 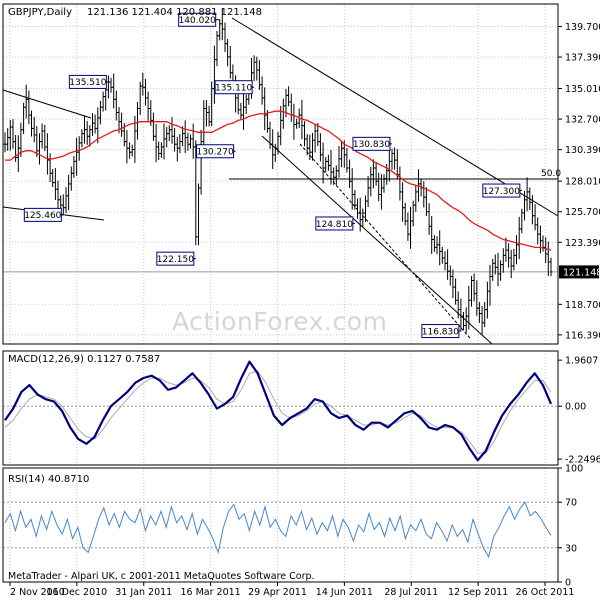 I want to click on y-tick-label: 132.700, so click(x=582, y=120).